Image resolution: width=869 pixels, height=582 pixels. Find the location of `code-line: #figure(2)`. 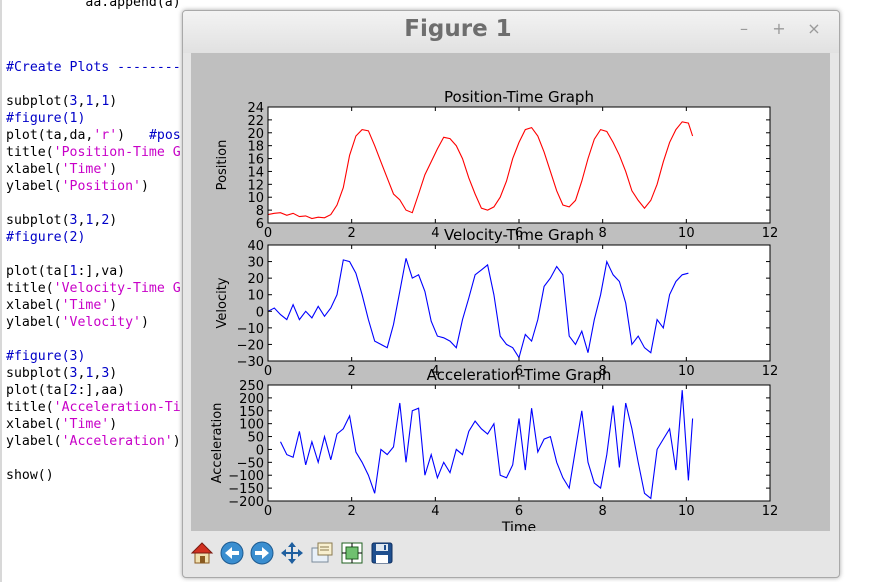

code-line: #figure(2) is located at coordinates (45, 237).